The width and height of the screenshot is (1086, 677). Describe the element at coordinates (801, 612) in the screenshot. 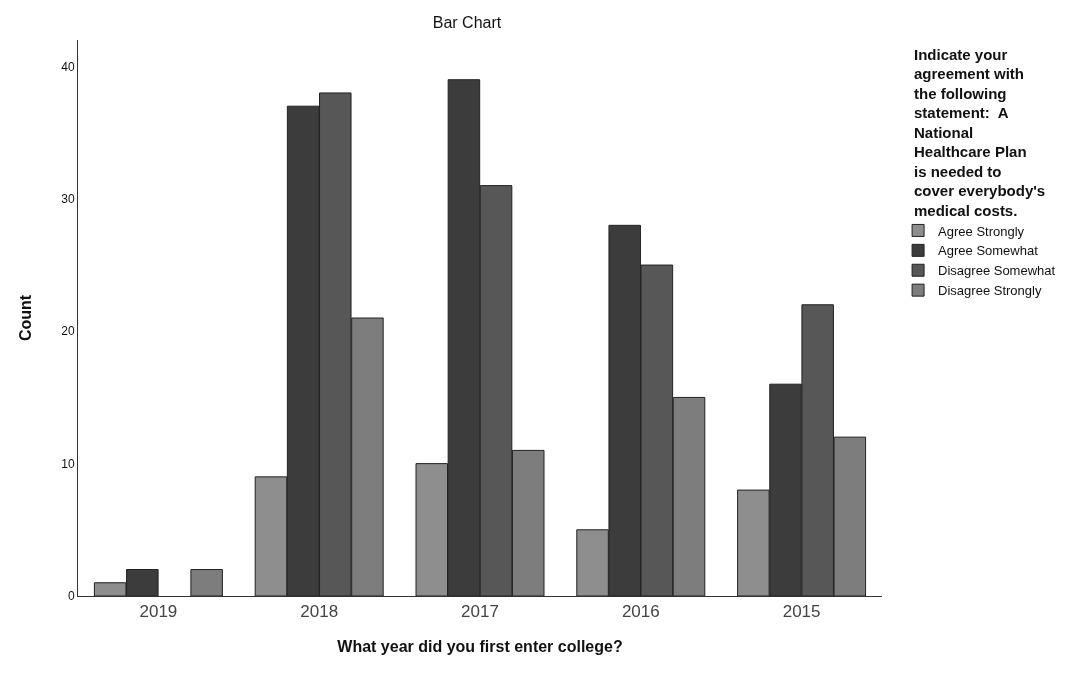

I see `x-tick-label: 2015` at that location.